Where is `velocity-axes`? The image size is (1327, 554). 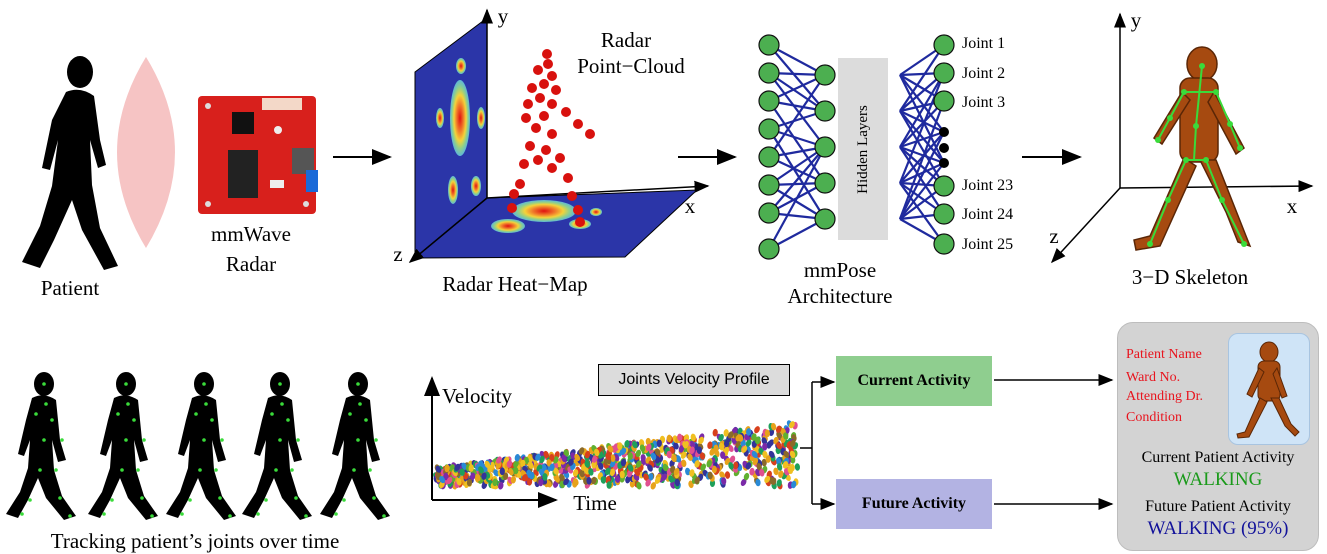 velocity-axes is located at coordinates (491, 442).